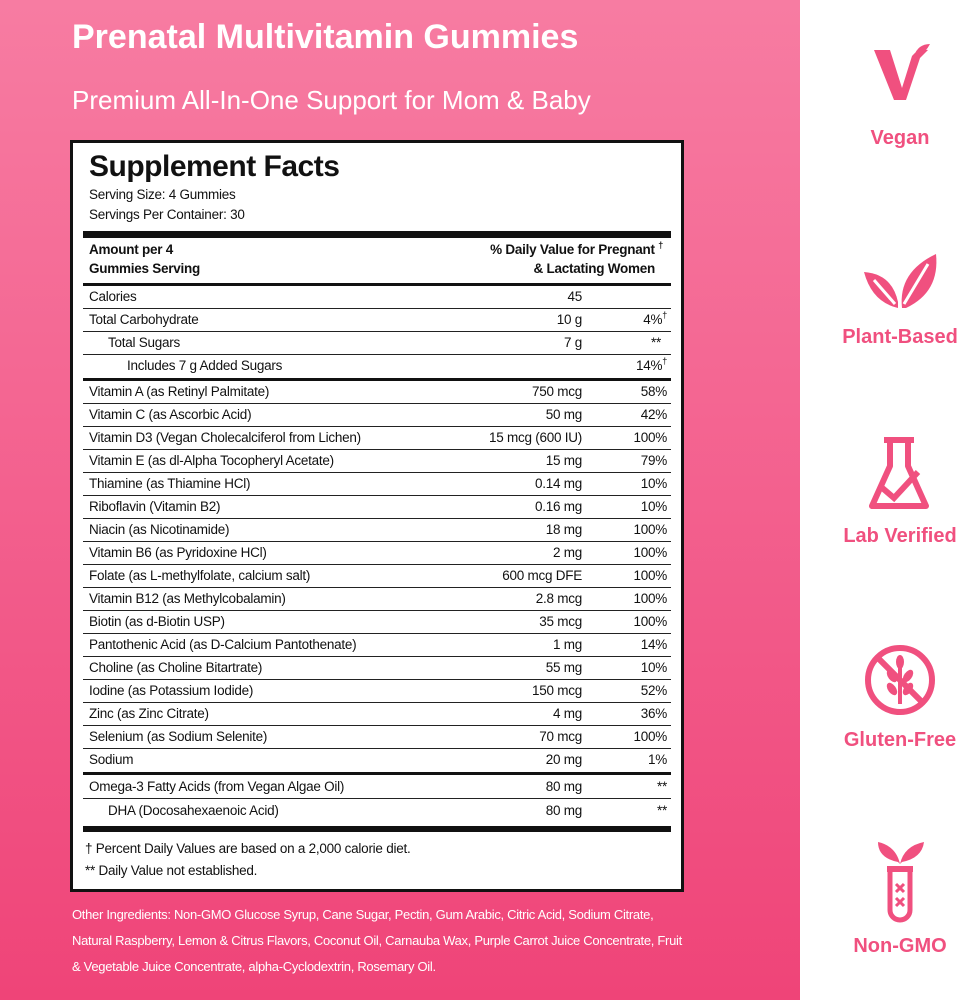 The width and height of the screenshot is (971, 1000). I want to click on dv-value: 14%, so click(654, 644).